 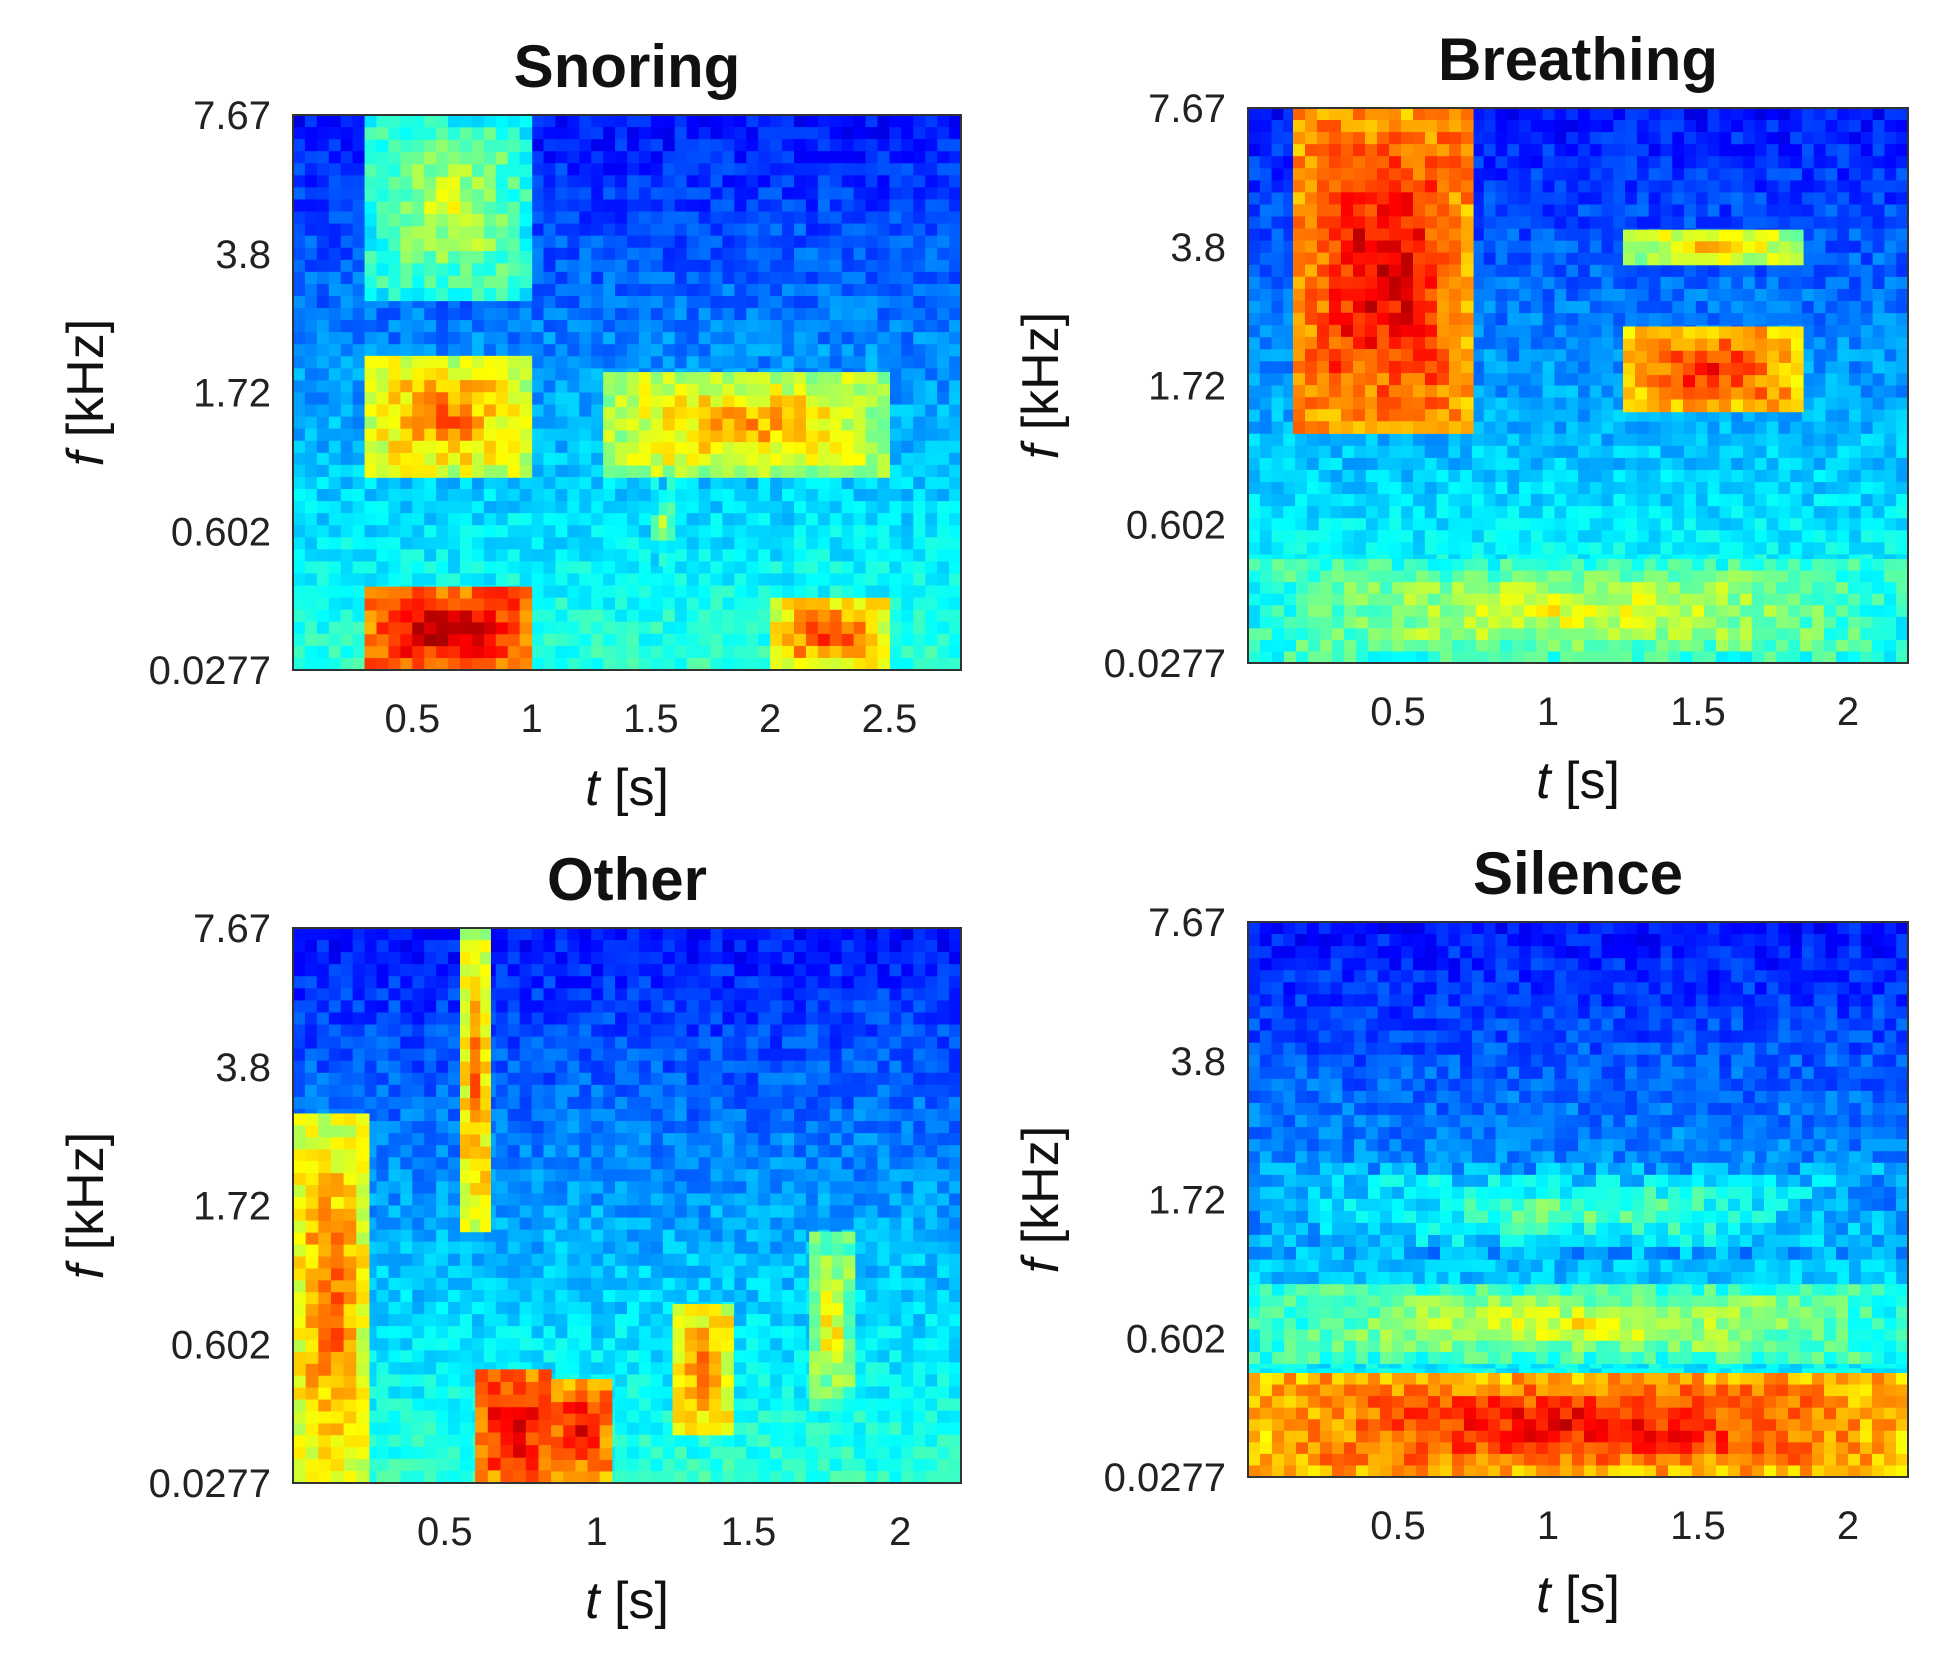 What do you see at coordinates (890, 719) in the screenshot?
I see `x-tick-label: 2.5` at bounding box center [890, 719].